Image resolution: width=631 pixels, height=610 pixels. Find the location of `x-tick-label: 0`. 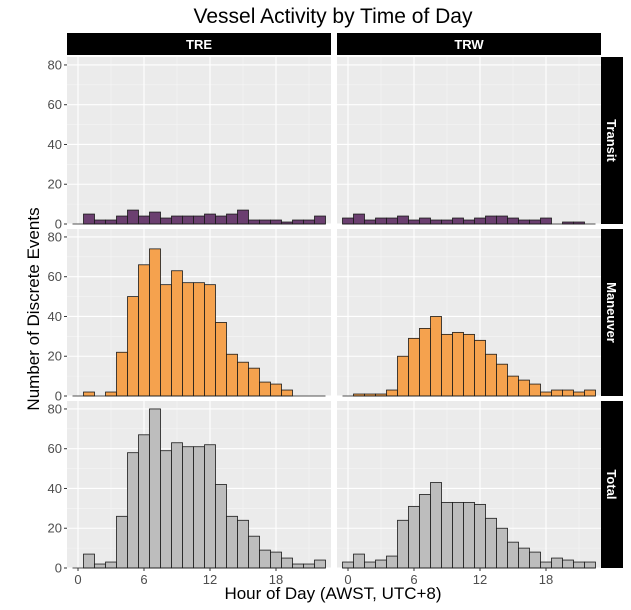

x-tick-label: 0 is located at coordinates (347, 579).